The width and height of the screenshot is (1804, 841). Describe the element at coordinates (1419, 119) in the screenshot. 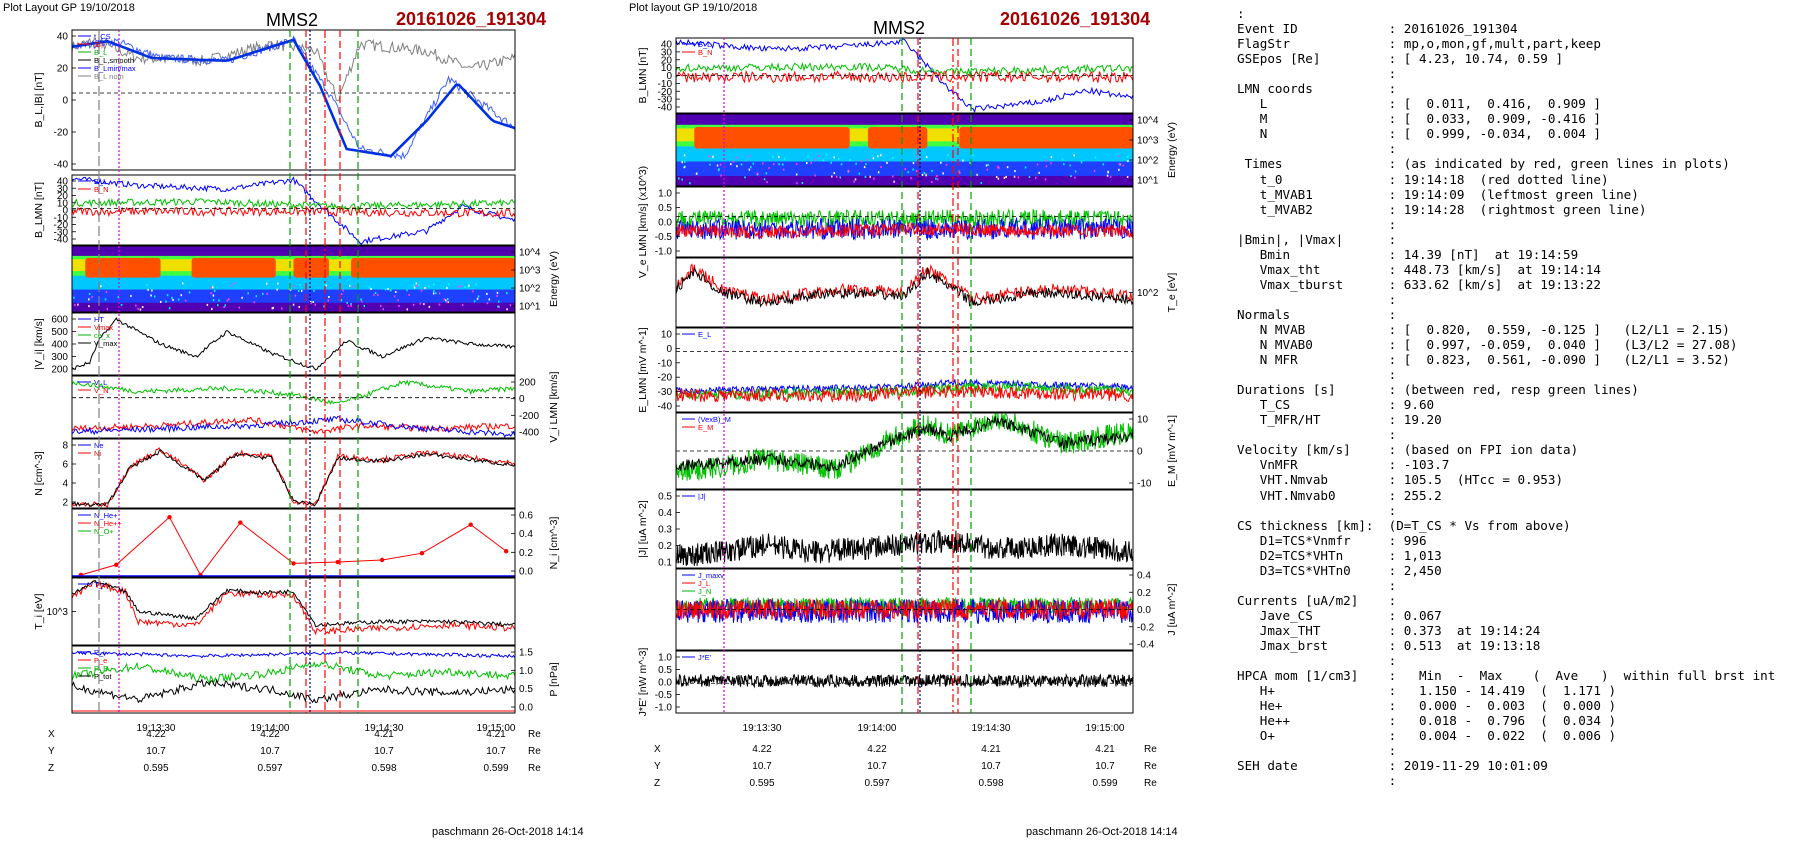

I see `summary-line: M : [ 0.033, 0.909, -0.416 ]` at that location.